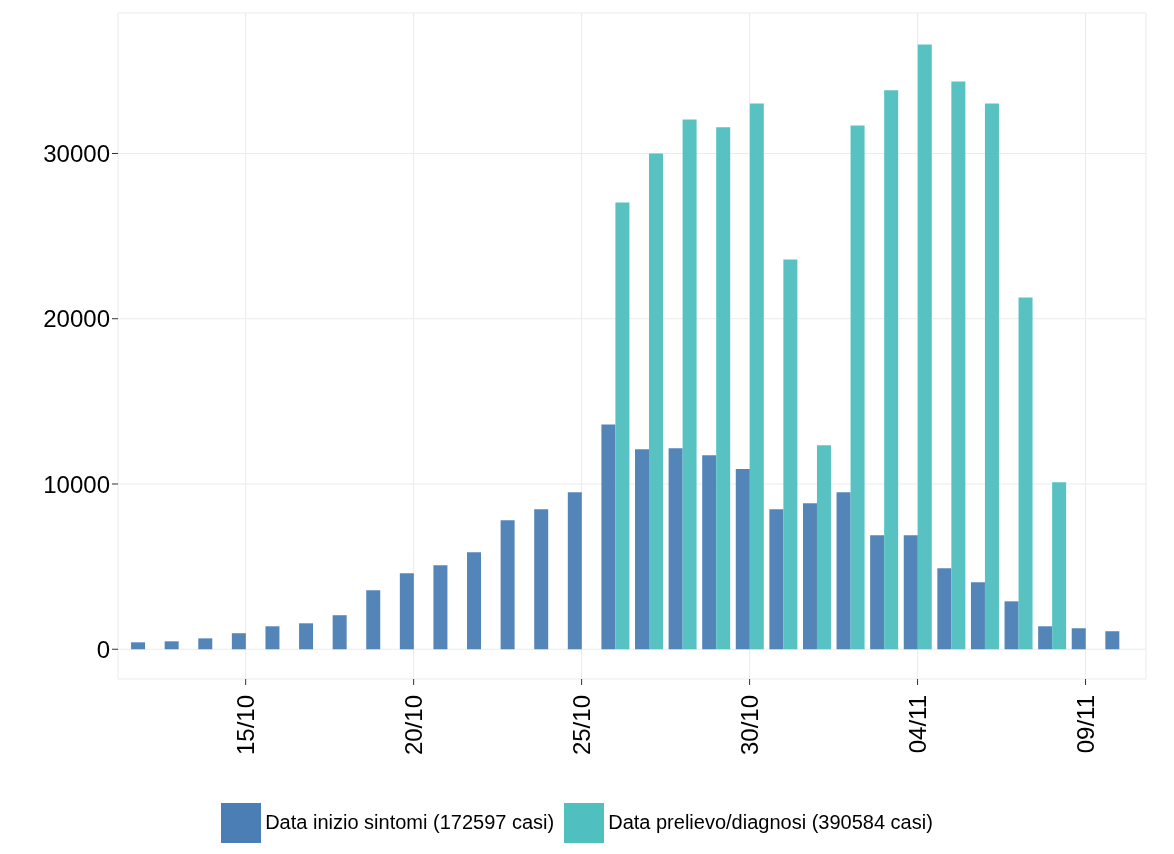 The height and width of the screenshot is (854, 1174). What do you see at coordinates (582, 725) in the screenshot?
I see `x-tick-label: 25/10` at bounding box center [582, 725].